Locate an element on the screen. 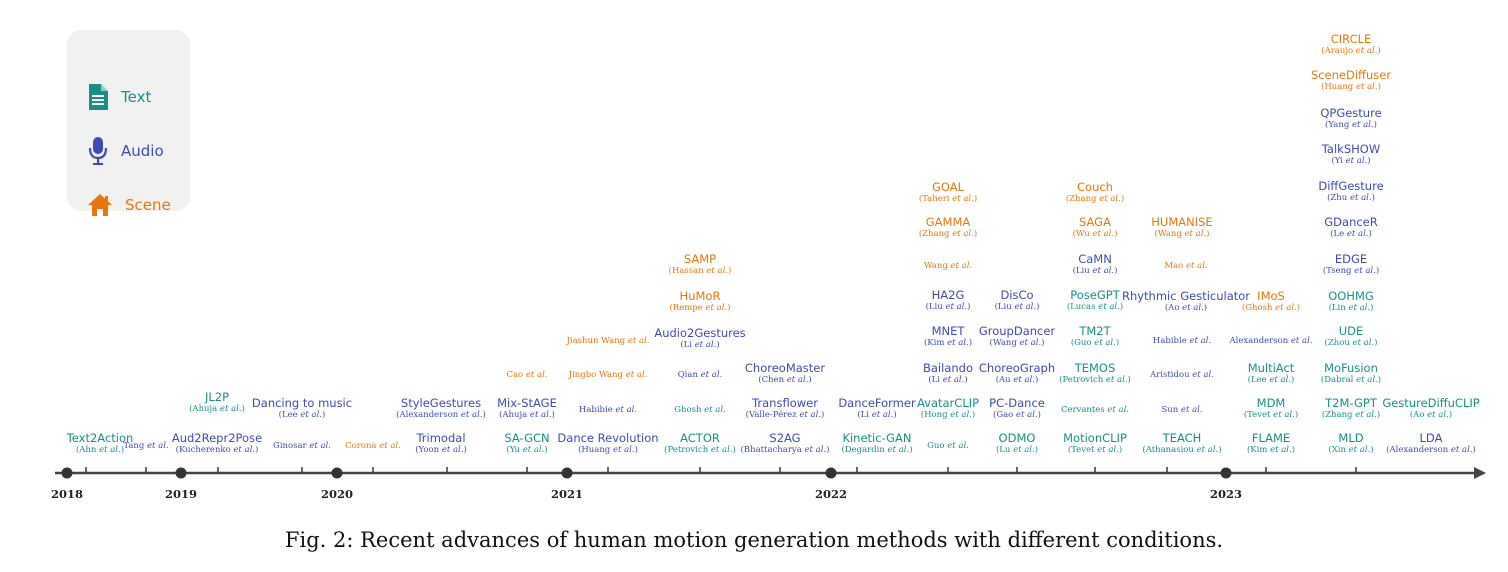  method-entry: UDE (Zhou et al.) is located at coordinates (1351, 336).